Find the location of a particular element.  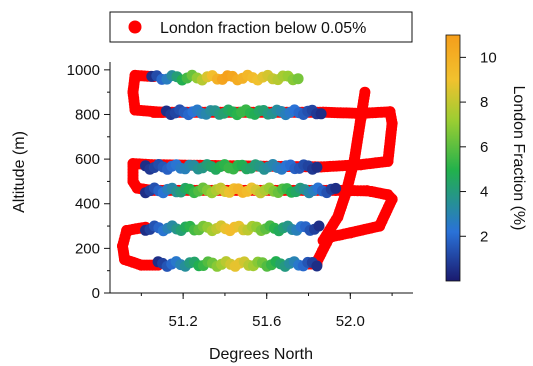

y-tick-label: 800 is located at coordinates (87, 114).